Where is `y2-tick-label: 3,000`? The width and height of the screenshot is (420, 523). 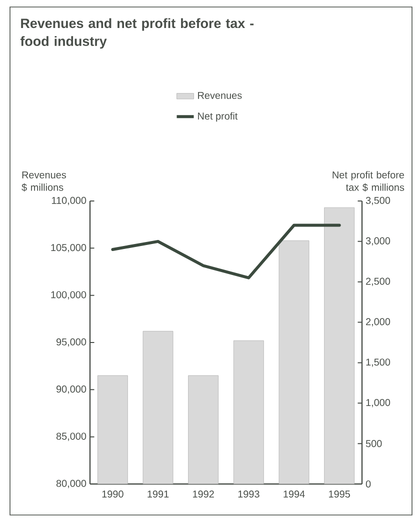 y2-tick-label: 3,000 is located at coordinates (378, 241).